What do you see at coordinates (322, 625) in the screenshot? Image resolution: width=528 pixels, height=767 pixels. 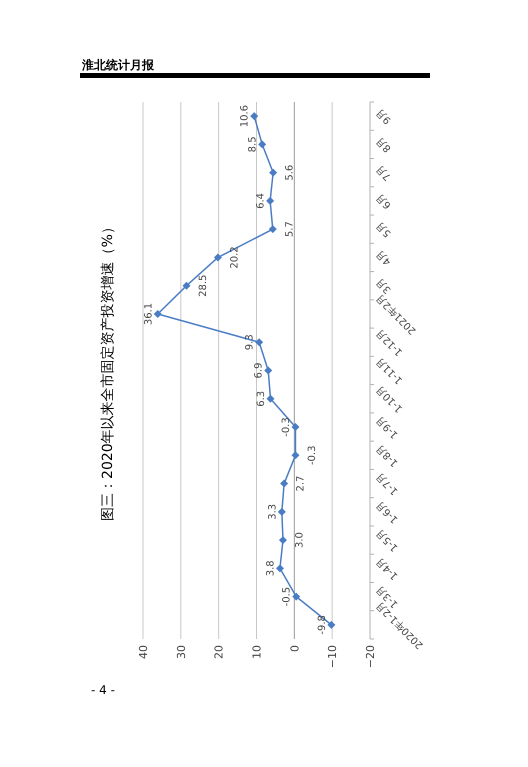 I see `data-label: -9.8` at bounding box center [322, 625].